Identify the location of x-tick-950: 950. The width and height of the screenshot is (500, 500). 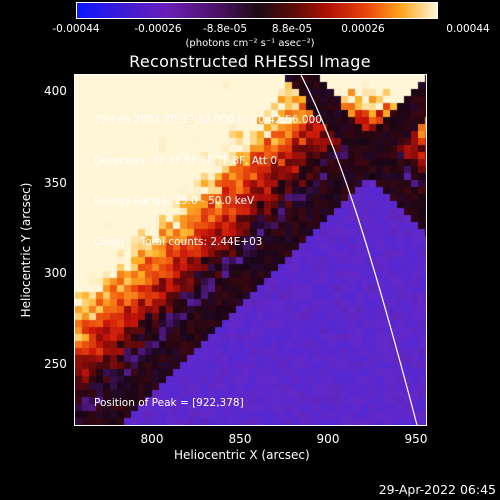
(416, 439).